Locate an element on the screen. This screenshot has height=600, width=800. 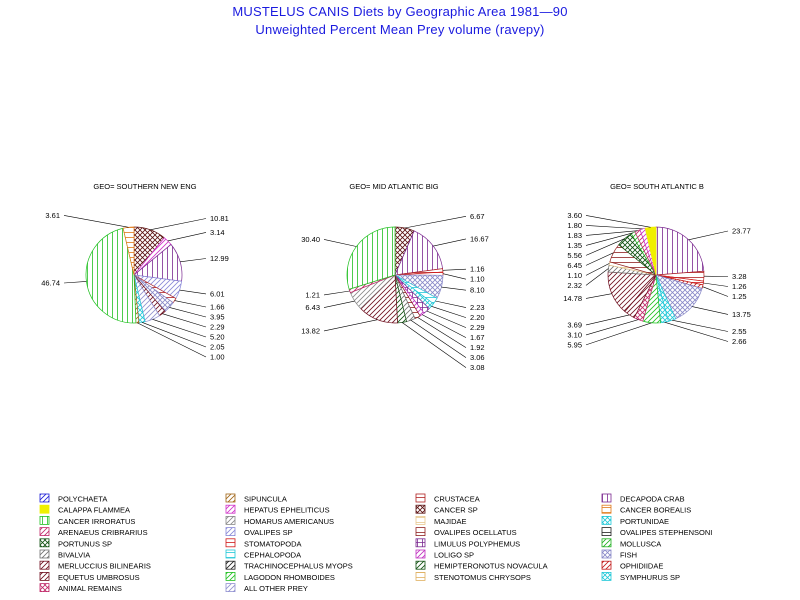
legend-item: PORTUNIDAE is located at coordinates (635, 521).